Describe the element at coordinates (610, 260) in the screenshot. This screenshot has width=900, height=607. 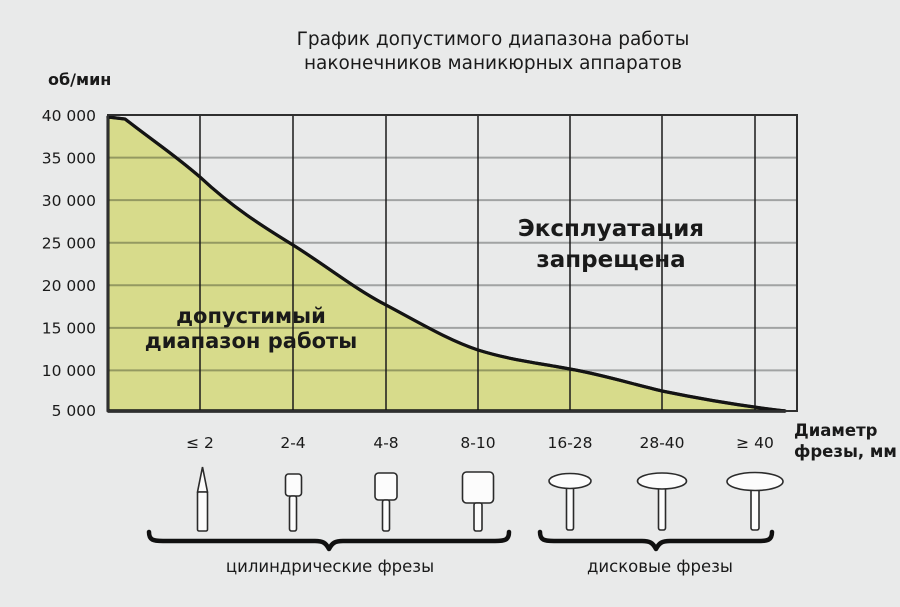
I see `forbidden-region-label-line2: запрещена` at that location.